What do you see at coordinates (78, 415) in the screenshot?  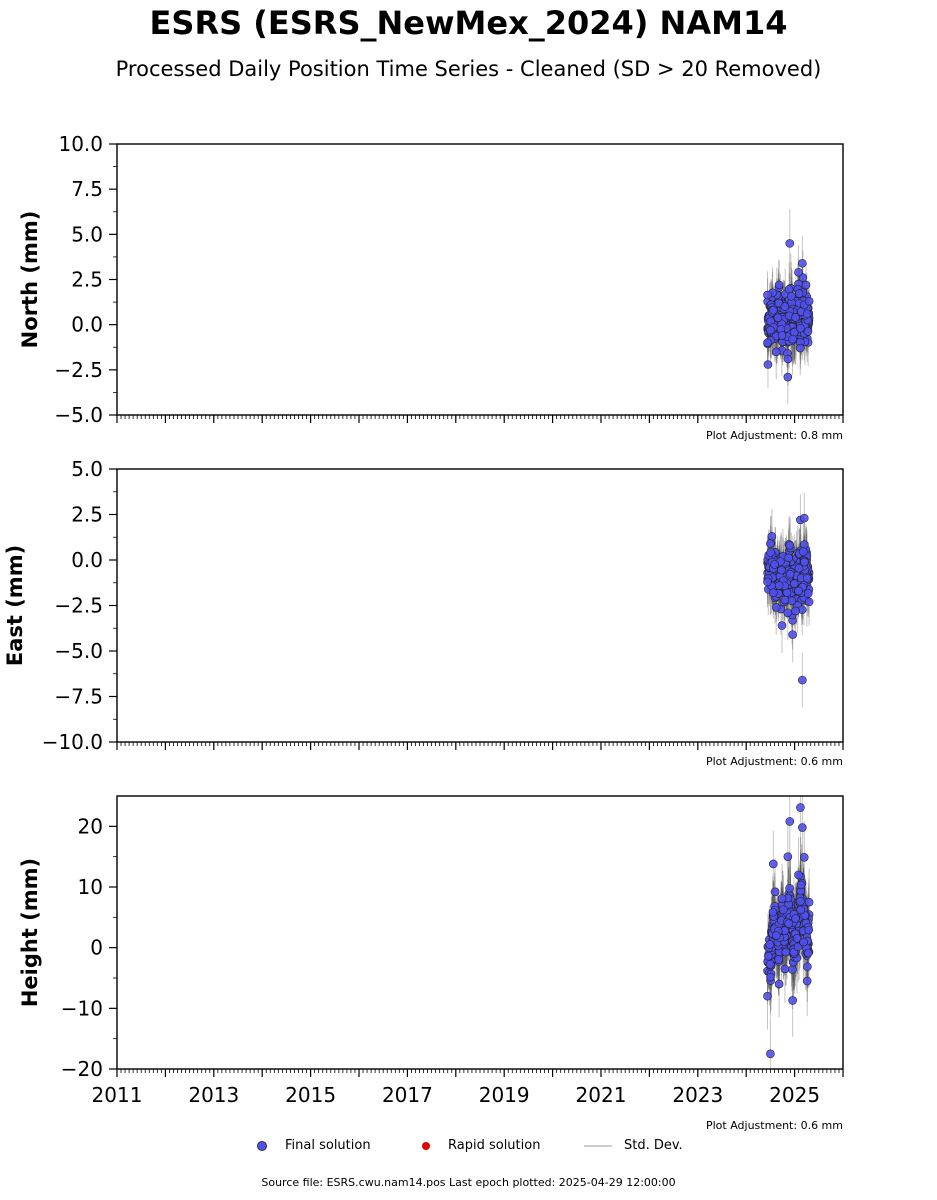 I see `north-y-tick-label: −5.0` at bounding box center [78, 415].